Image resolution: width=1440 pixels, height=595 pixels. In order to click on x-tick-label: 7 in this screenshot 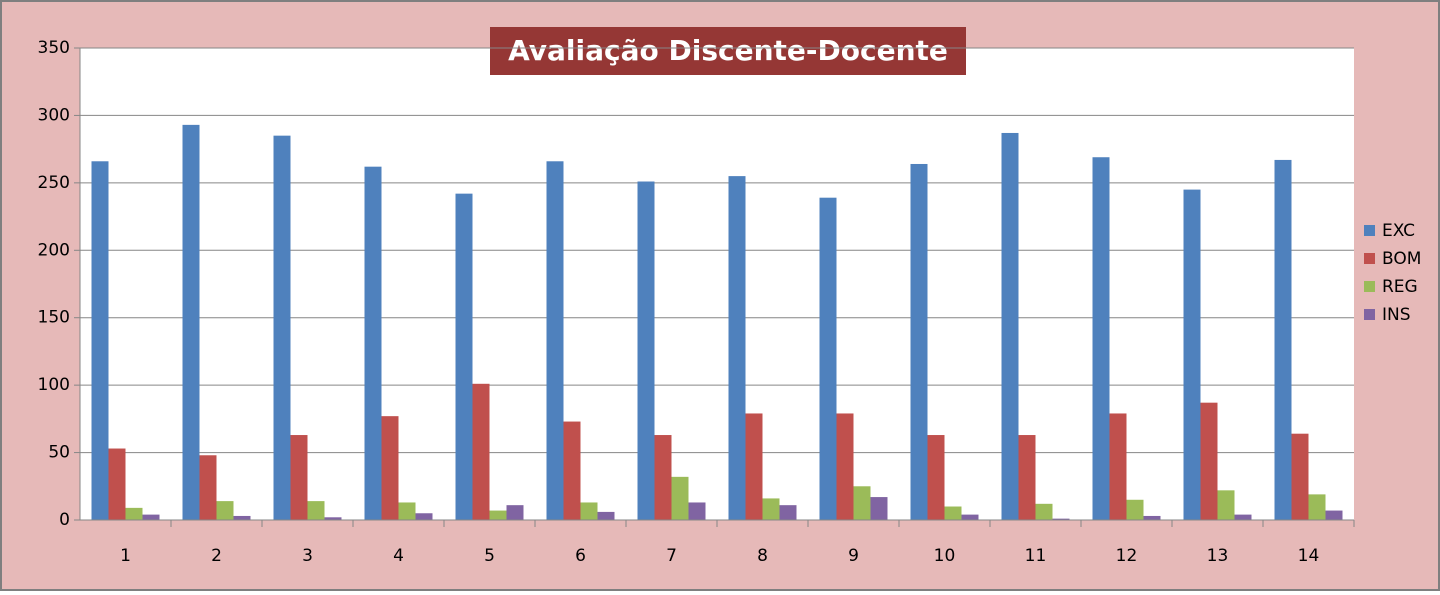, I will do `click(671, 556)`.